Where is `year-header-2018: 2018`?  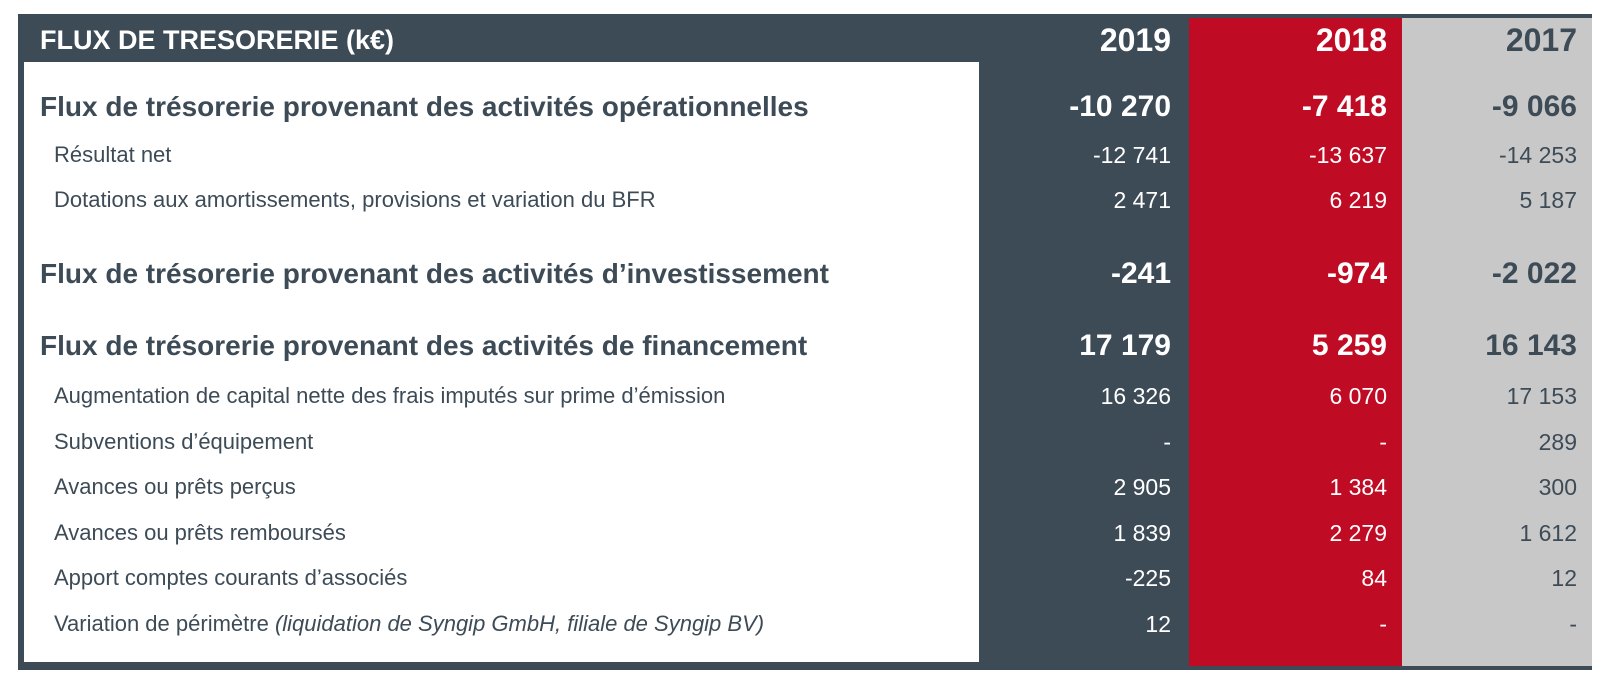 year-header-2018: 2018 is located at coordinates (1351, 40).